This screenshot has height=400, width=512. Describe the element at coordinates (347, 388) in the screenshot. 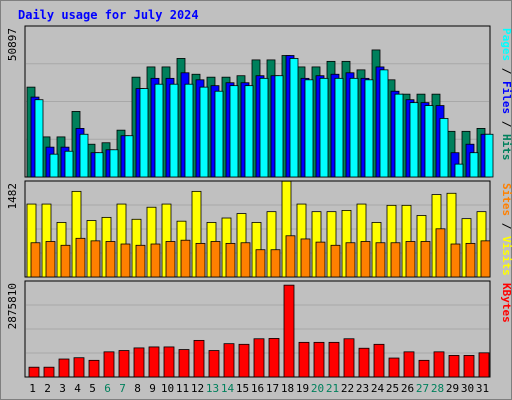

I see `x-tick-label-day-22: 22` at that location.